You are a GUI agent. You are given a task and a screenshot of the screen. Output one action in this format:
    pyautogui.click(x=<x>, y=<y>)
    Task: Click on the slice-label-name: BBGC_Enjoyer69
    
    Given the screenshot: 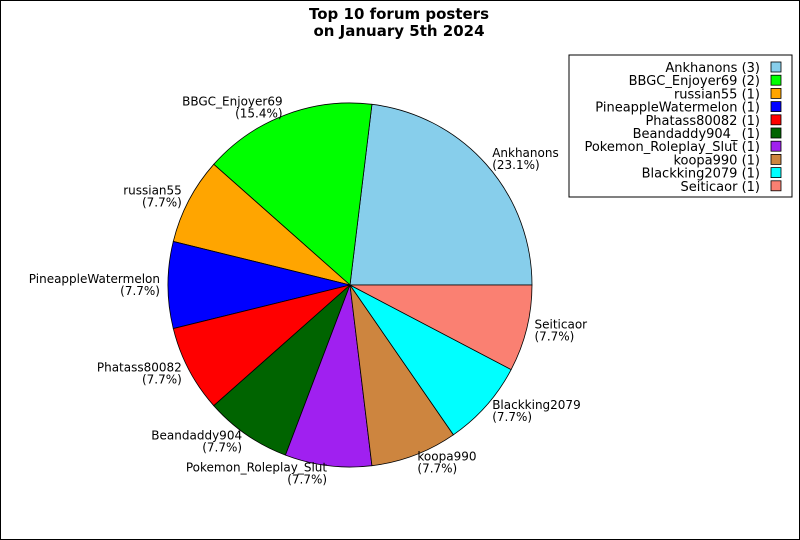 What is the action you would take?
    pyautogui.click(x=232, y=101)
    